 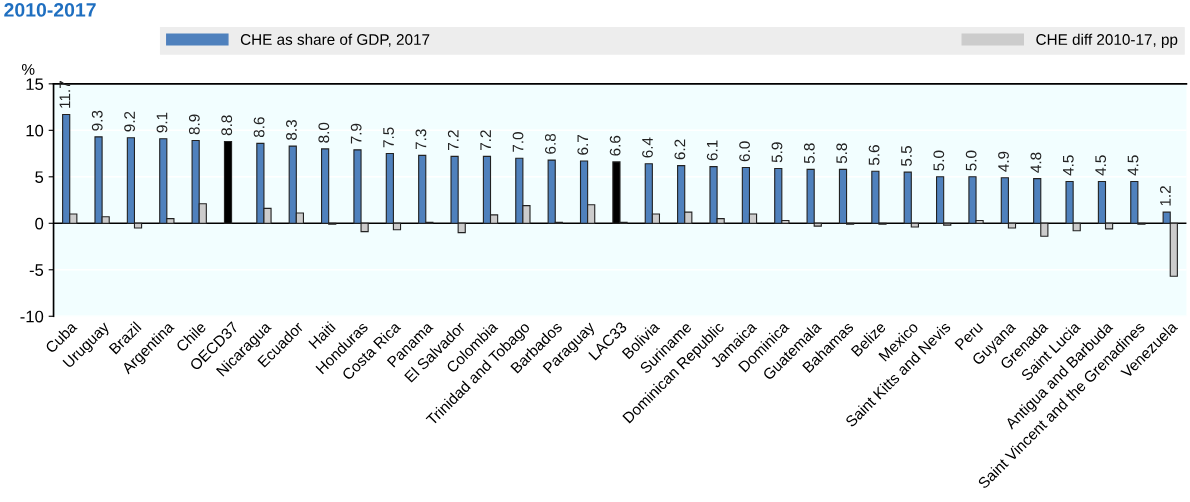 I want to click on data-label: 6.1, so click(x=712, y=150).